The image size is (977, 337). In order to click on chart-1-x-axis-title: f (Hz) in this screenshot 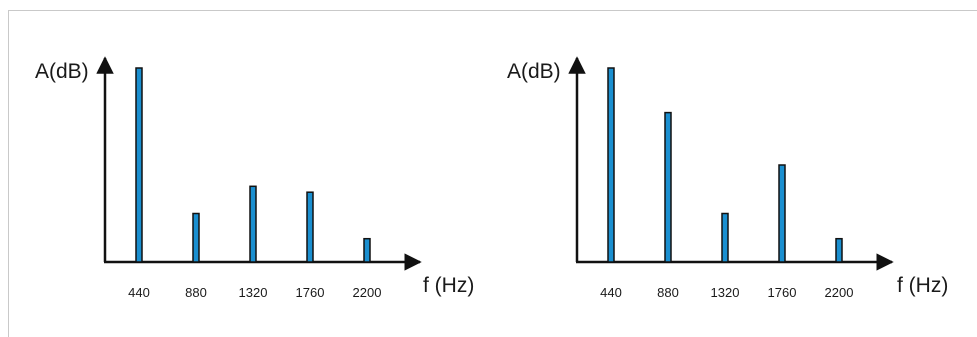, I will do `click(448, 285)`.